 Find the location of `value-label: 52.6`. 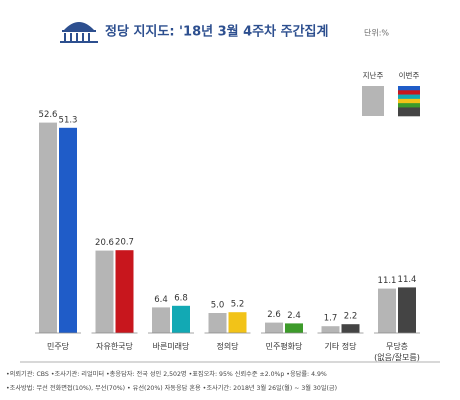

value-label: 52.6 is located at coordinates (48, 115).